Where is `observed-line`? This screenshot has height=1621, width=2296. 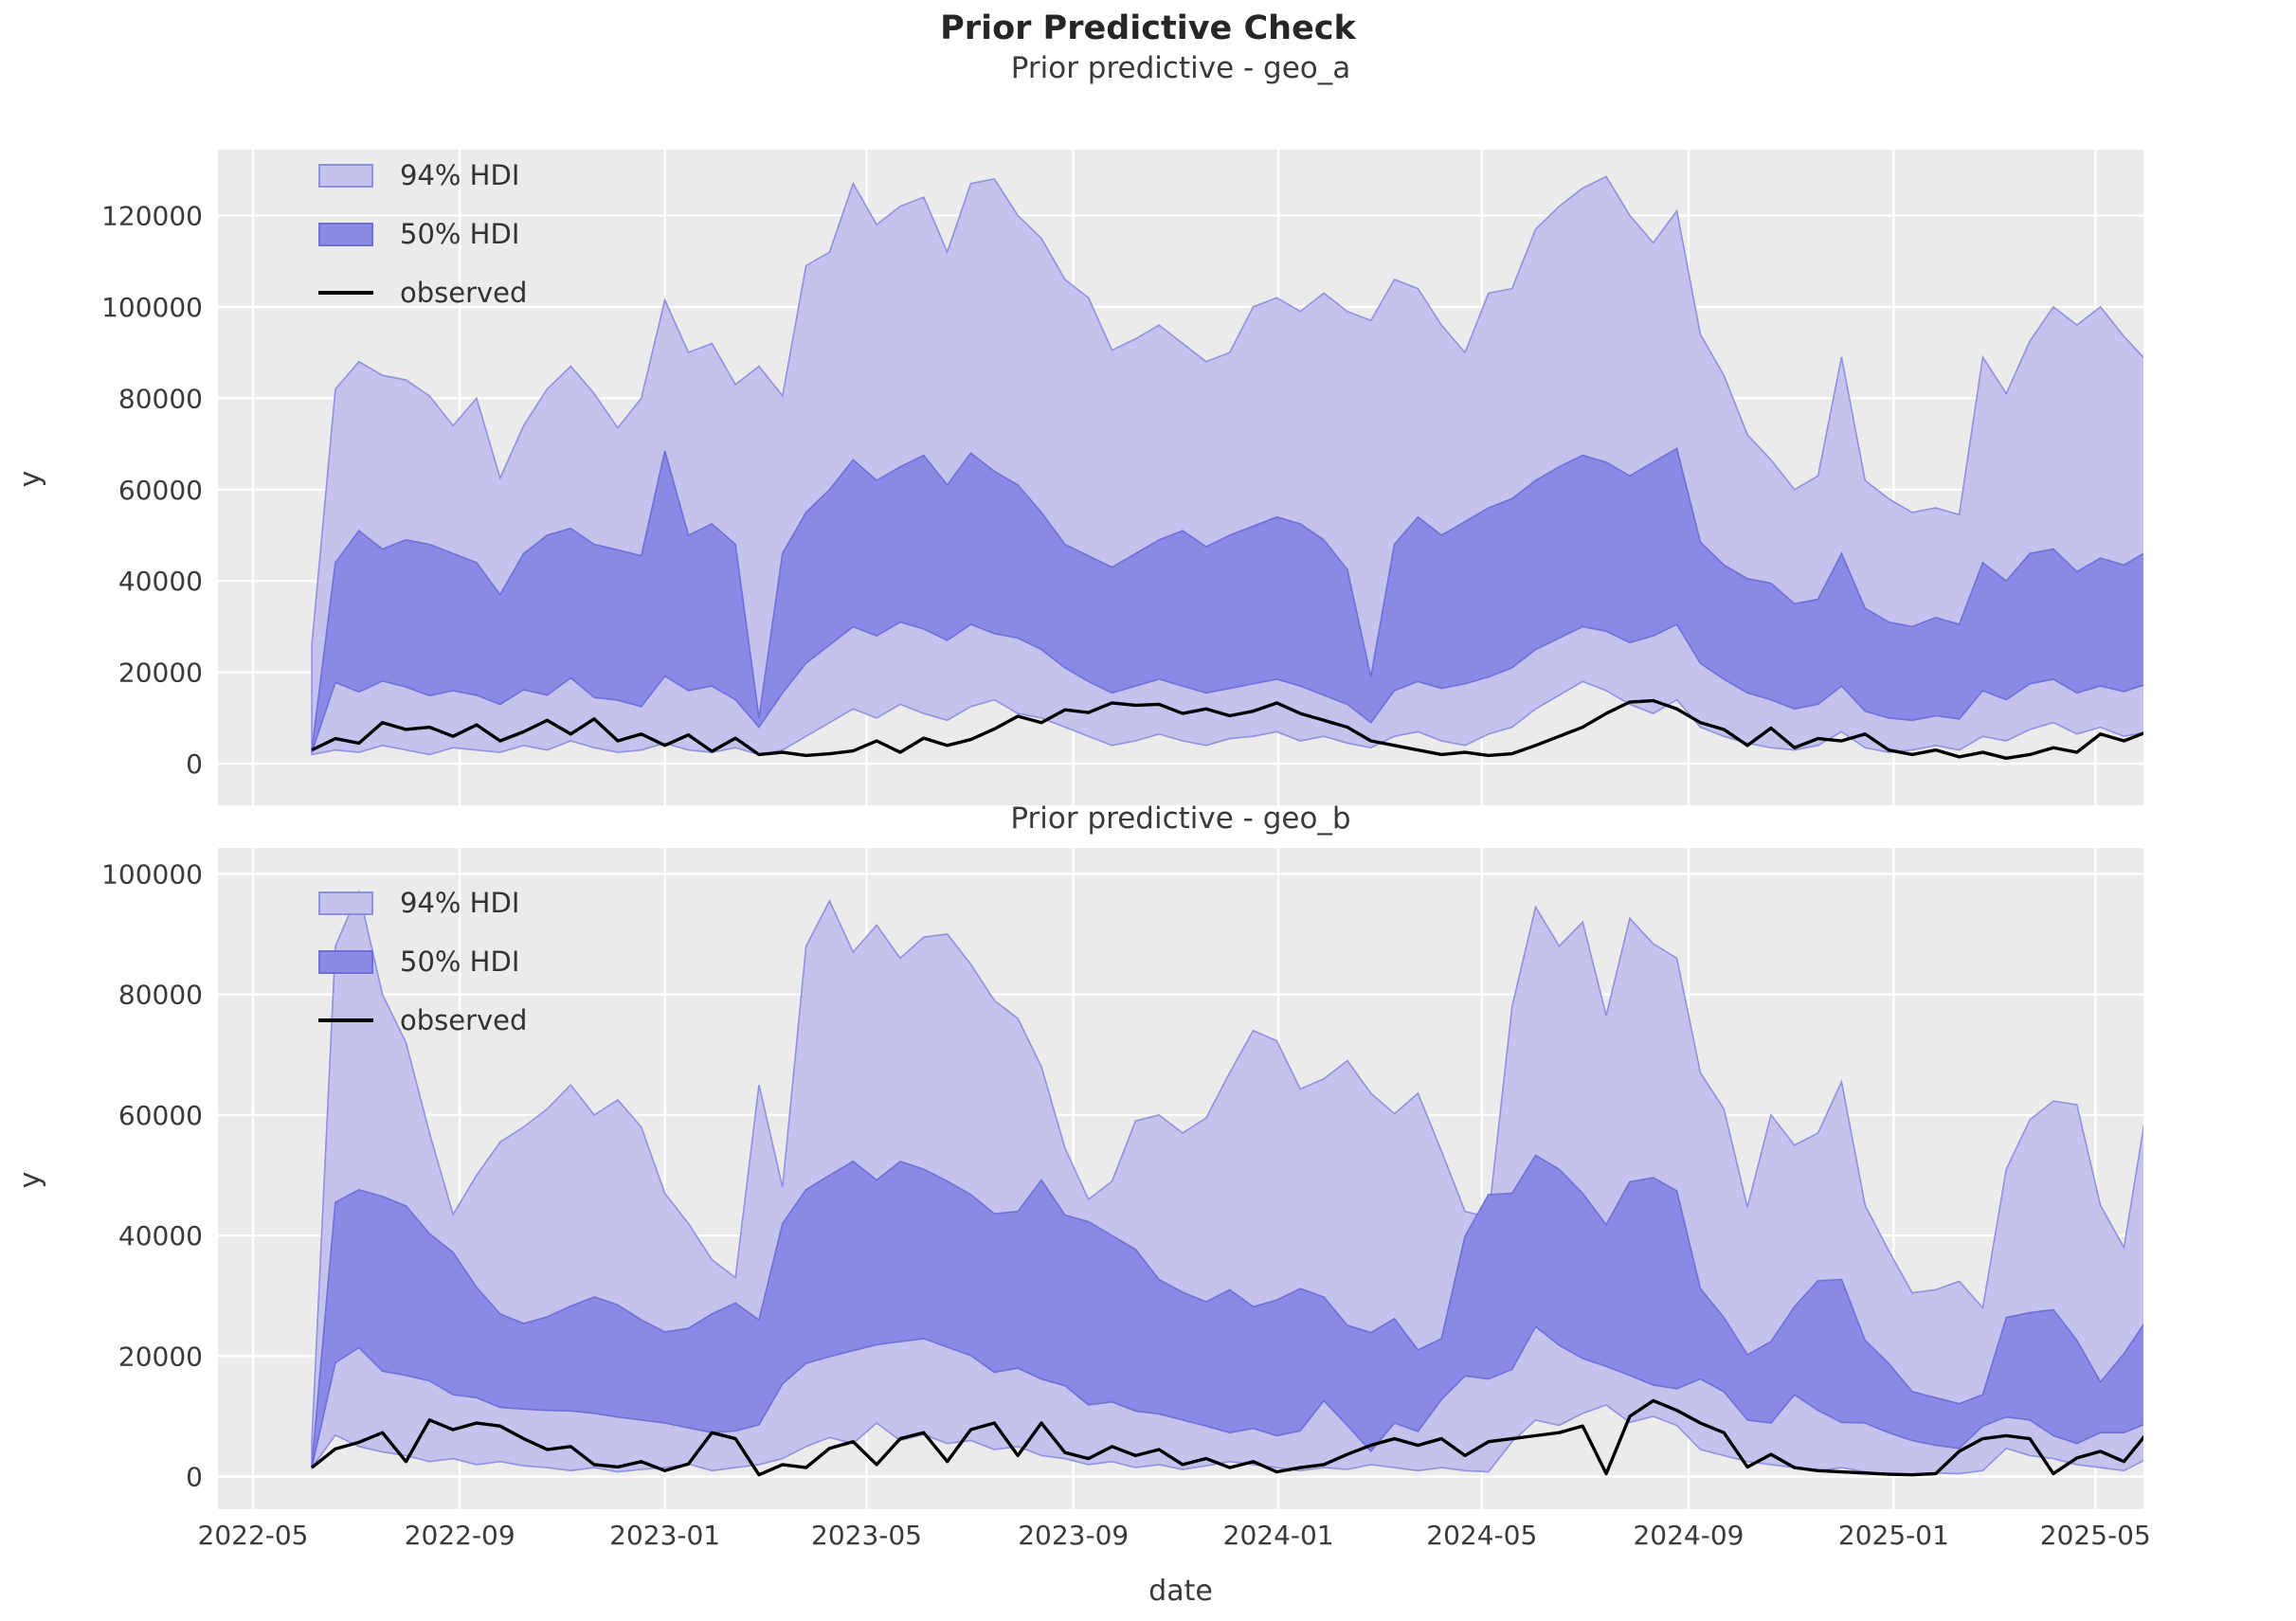
observed-line is located at coordinates (1227, 729).